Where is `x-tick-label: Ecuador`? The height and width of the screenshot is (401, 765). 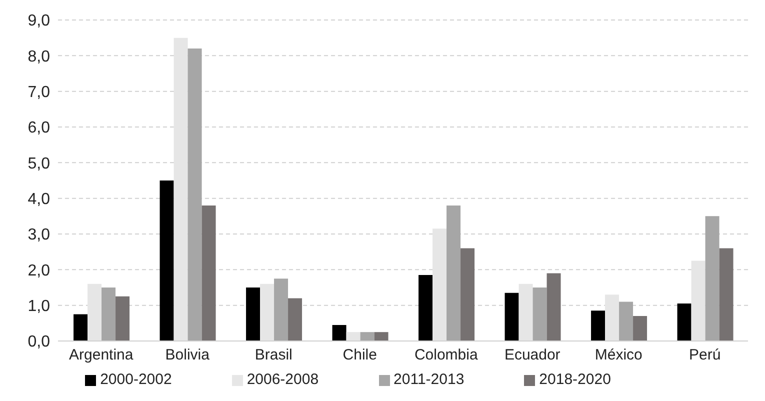
x-tick-label: Ecuador is located at coordinates (532, 355).